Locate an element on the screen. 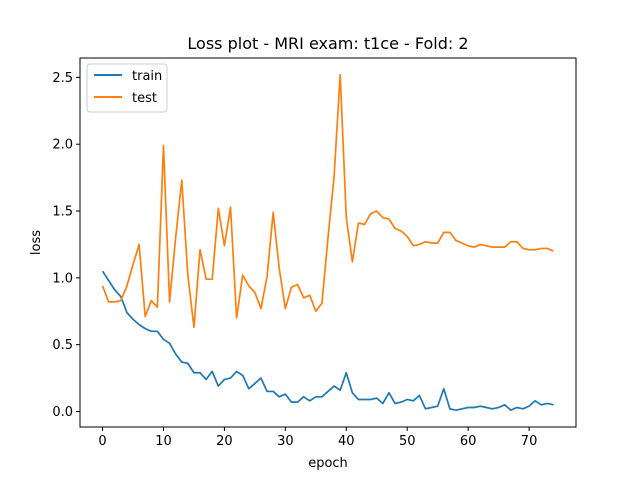  x-axis: 0 10 20 30 40 50 60 70 is located at coordinates (317, 438).